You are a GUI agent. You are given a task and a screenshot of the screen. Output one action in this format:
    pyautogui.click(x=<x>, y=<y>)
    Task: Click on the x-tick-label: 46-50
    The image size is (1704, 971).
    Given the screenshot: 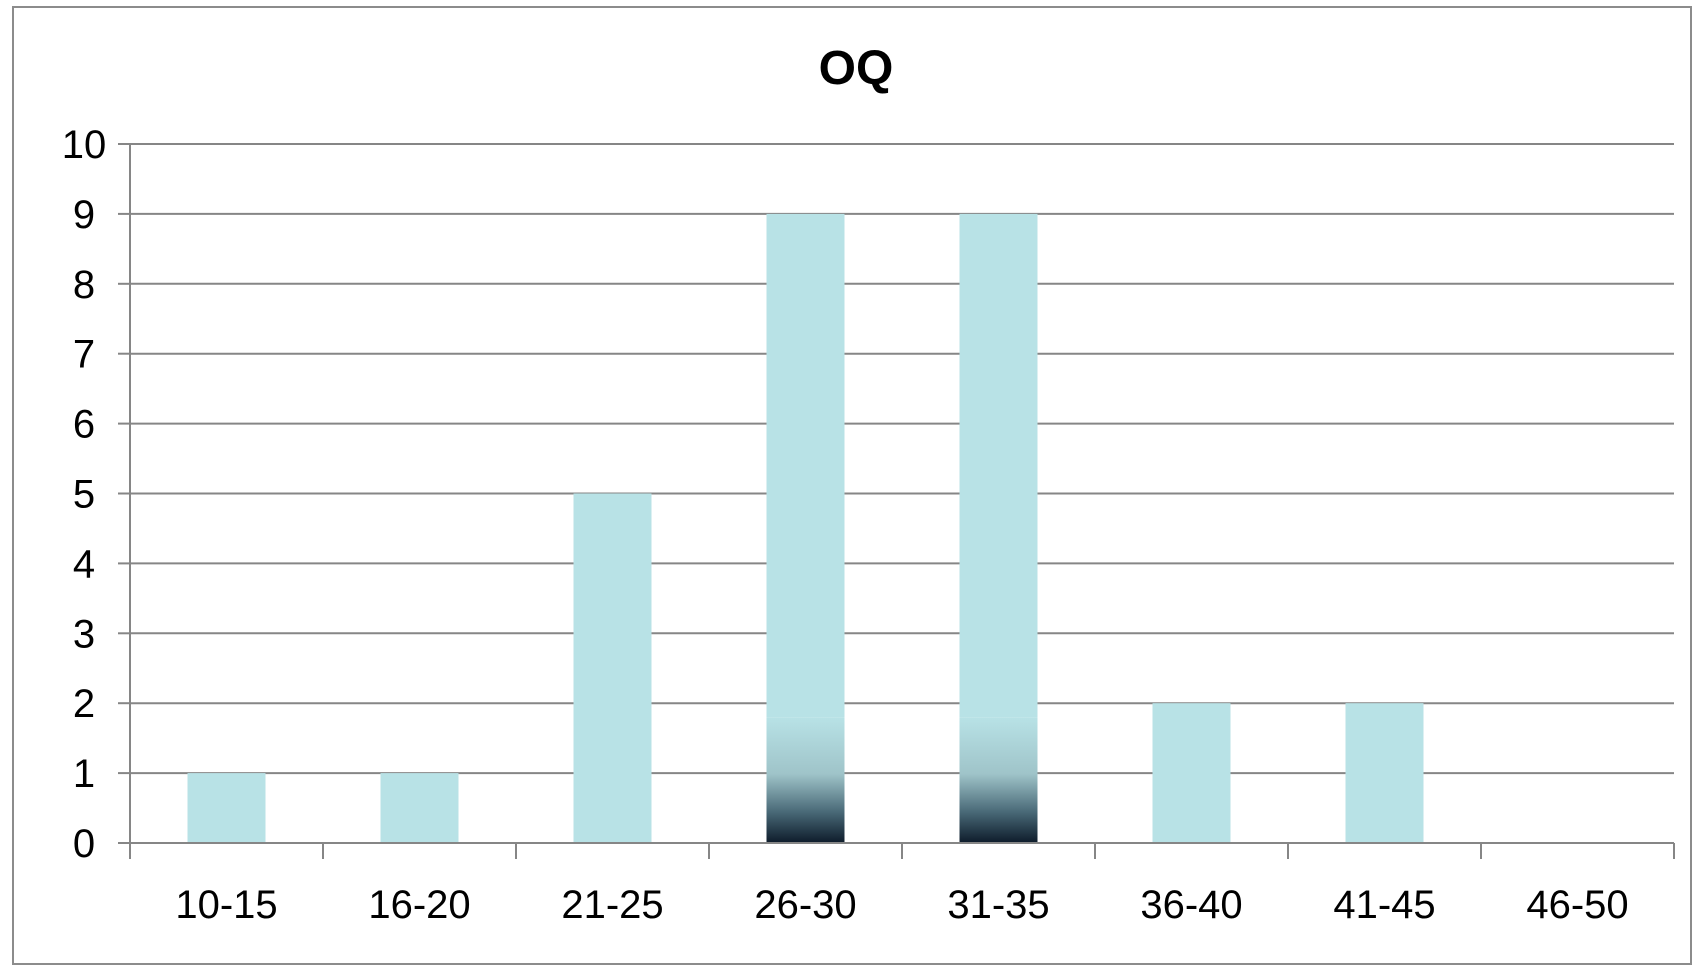 What is the action you would take?
    pyautogui.click(x=1577, y=905)
    